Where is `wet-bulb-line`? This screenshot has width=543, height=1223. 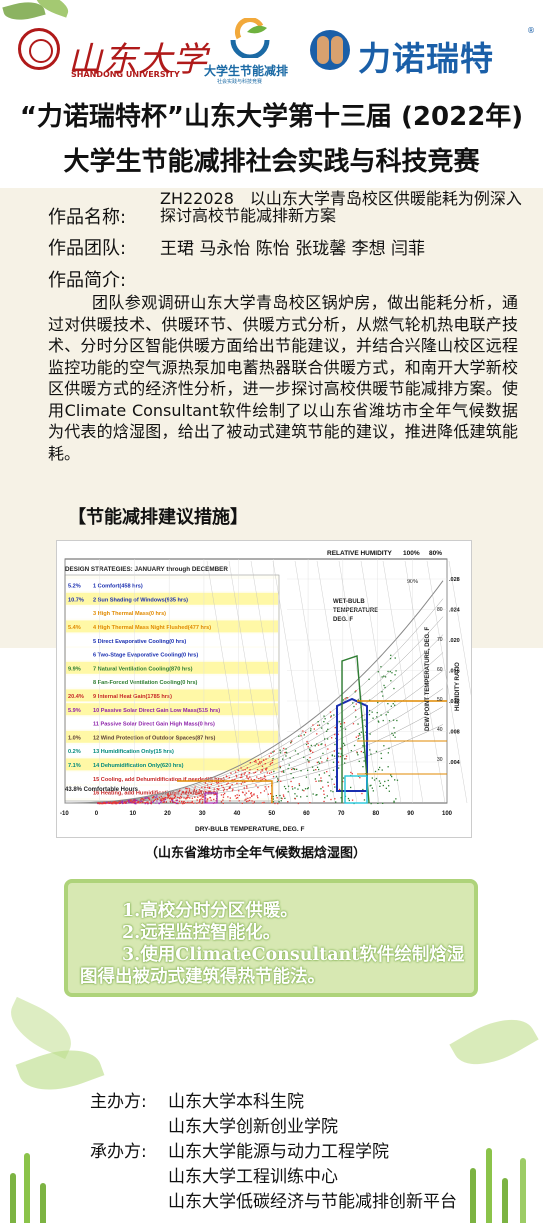
wet-bulb-line is located at coordinates (381, 682).